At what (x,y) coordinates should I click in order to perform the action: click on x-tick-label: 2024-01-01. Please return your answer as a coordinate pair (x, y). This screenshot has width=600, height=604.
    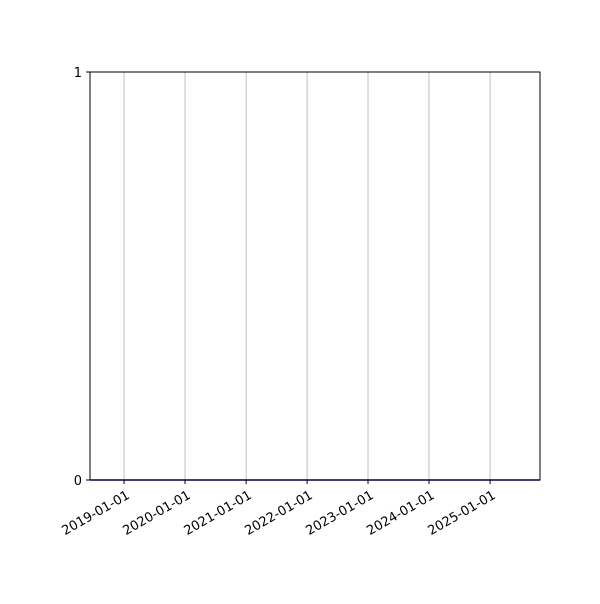
    Looking at the image, I should click on (400, 513).